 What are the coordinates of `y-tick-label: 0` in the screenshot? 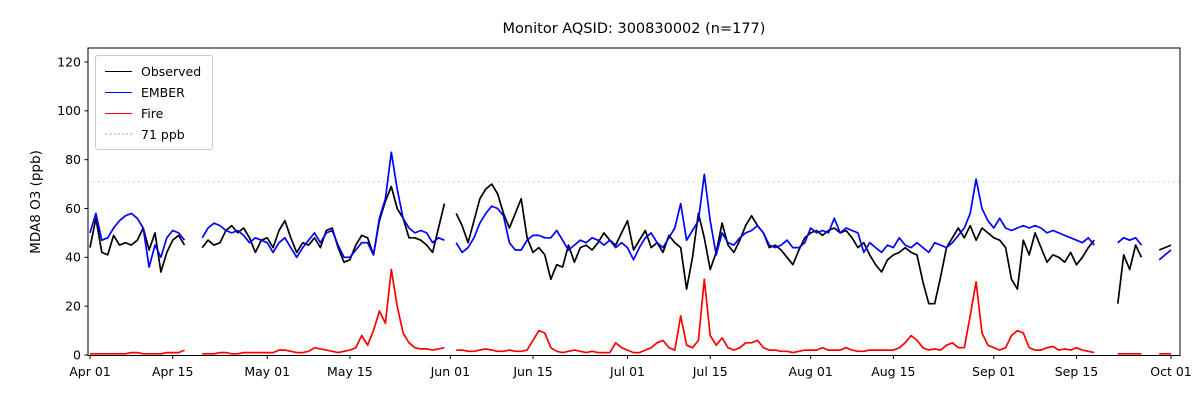 It's located at (77, 354).